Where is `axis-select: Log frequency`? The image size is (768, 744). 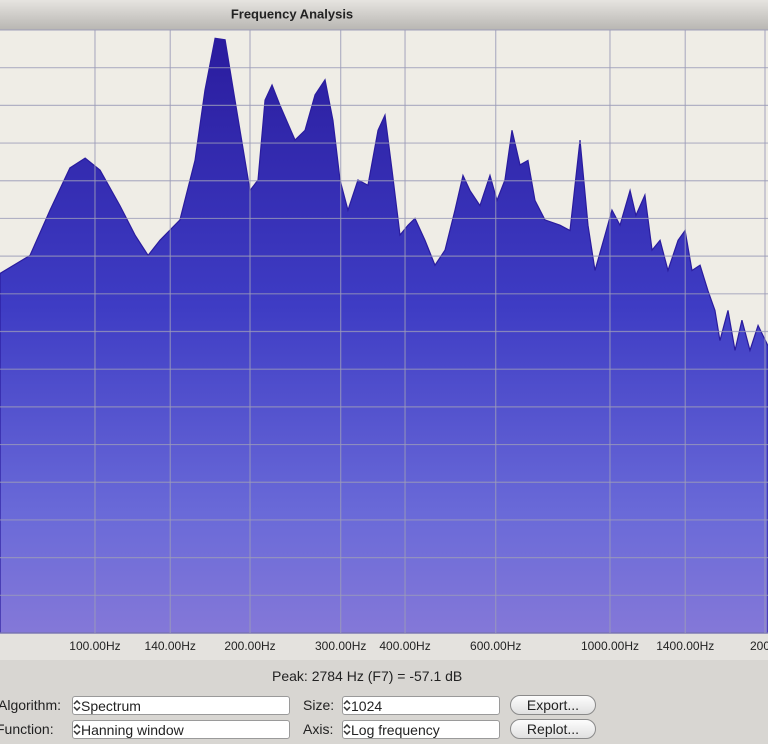 axis-select: Log frequency is located at coordinates (421, 729).